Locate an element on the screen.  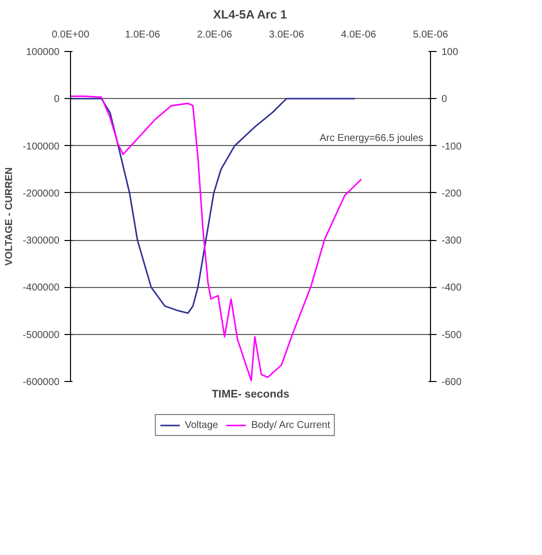
x-tick-label: 1.0E-06 is located at coordinates (142, 35).